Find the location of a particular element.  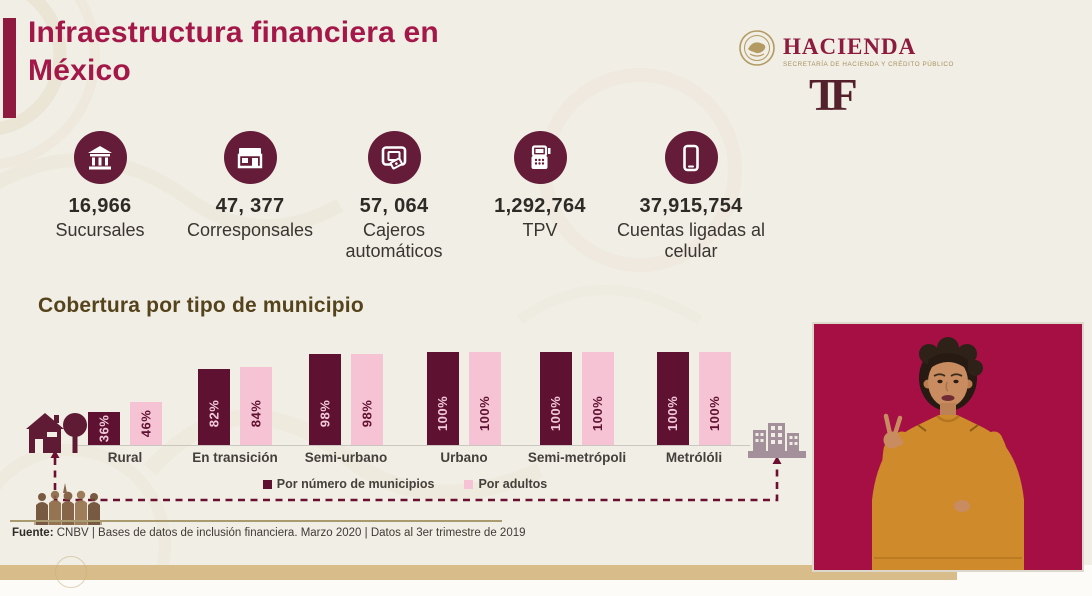

chart-bar: 36% is located at coordinates (104, 428).